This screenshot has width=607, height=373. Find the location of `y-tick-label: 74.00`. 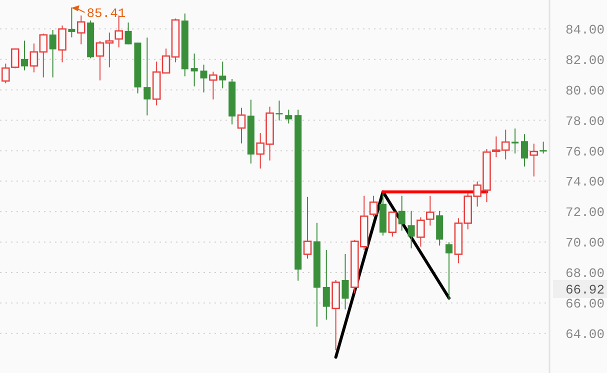

y-tick-label: 74.00 is located at coordinates (585, 182).